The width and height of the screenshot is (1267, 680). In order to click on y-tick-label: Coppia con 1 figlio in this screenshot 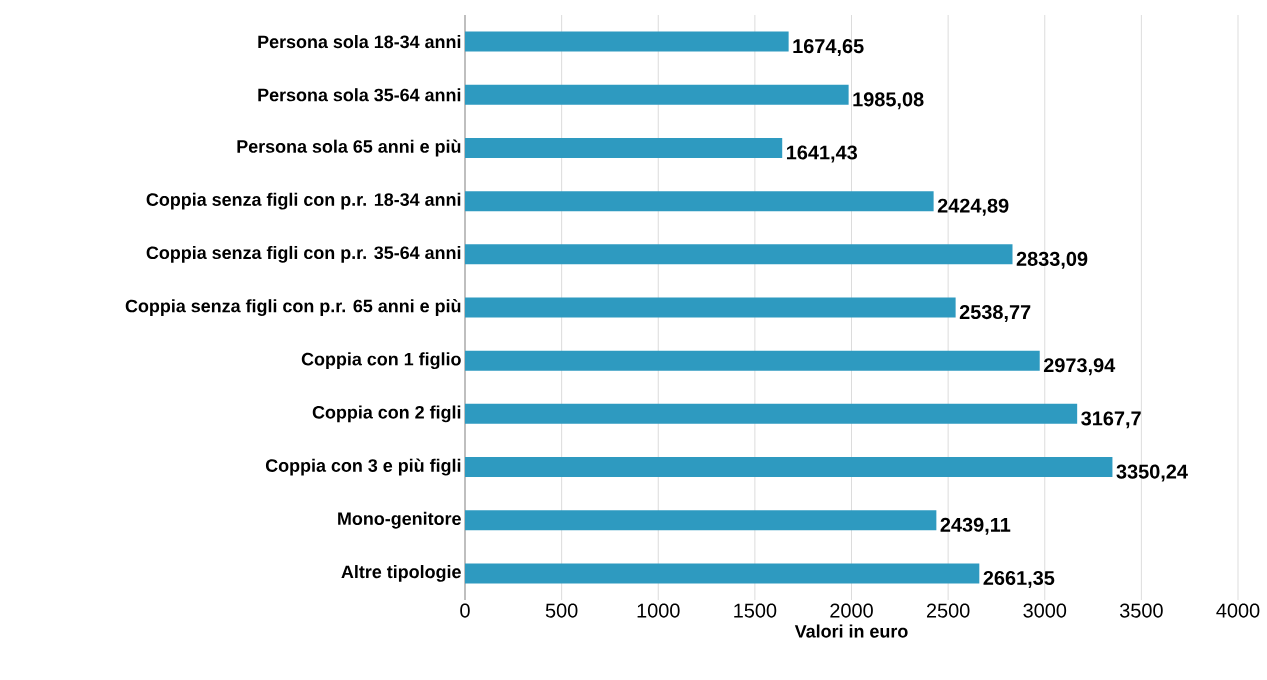, I will do `click(381, 361)`.